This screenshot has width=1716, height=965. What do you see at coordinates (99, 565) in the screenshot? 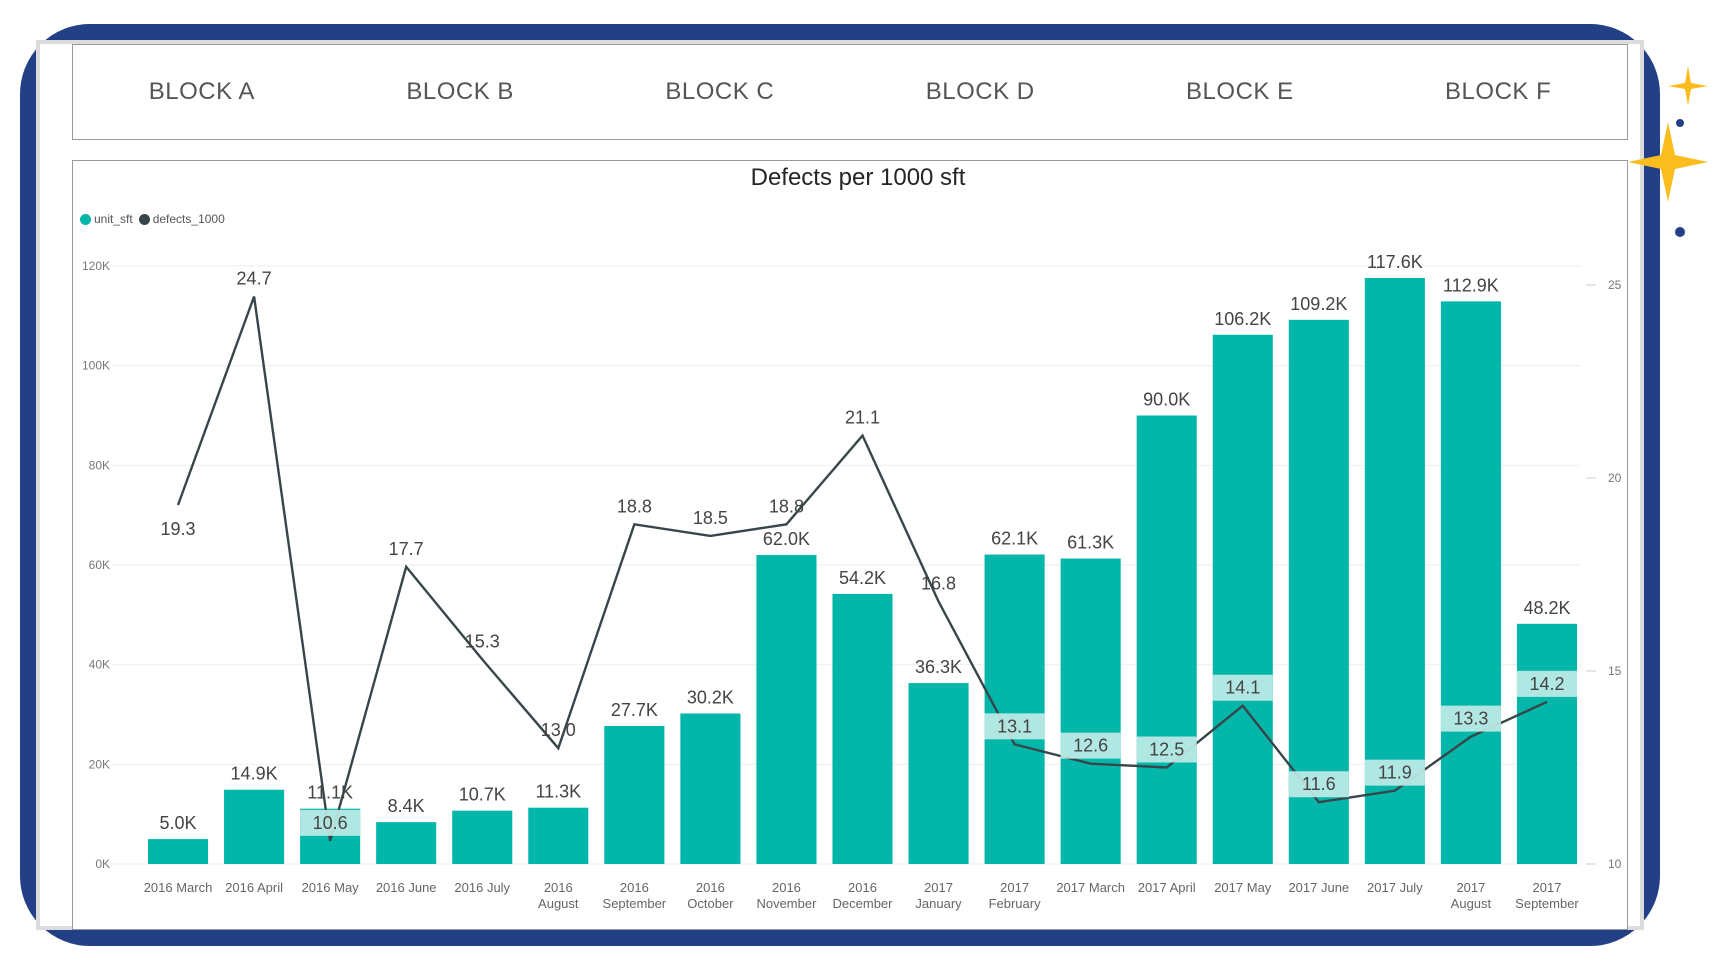
I see `y-left-tick-label: 60K` at bounding box center [99, 565].